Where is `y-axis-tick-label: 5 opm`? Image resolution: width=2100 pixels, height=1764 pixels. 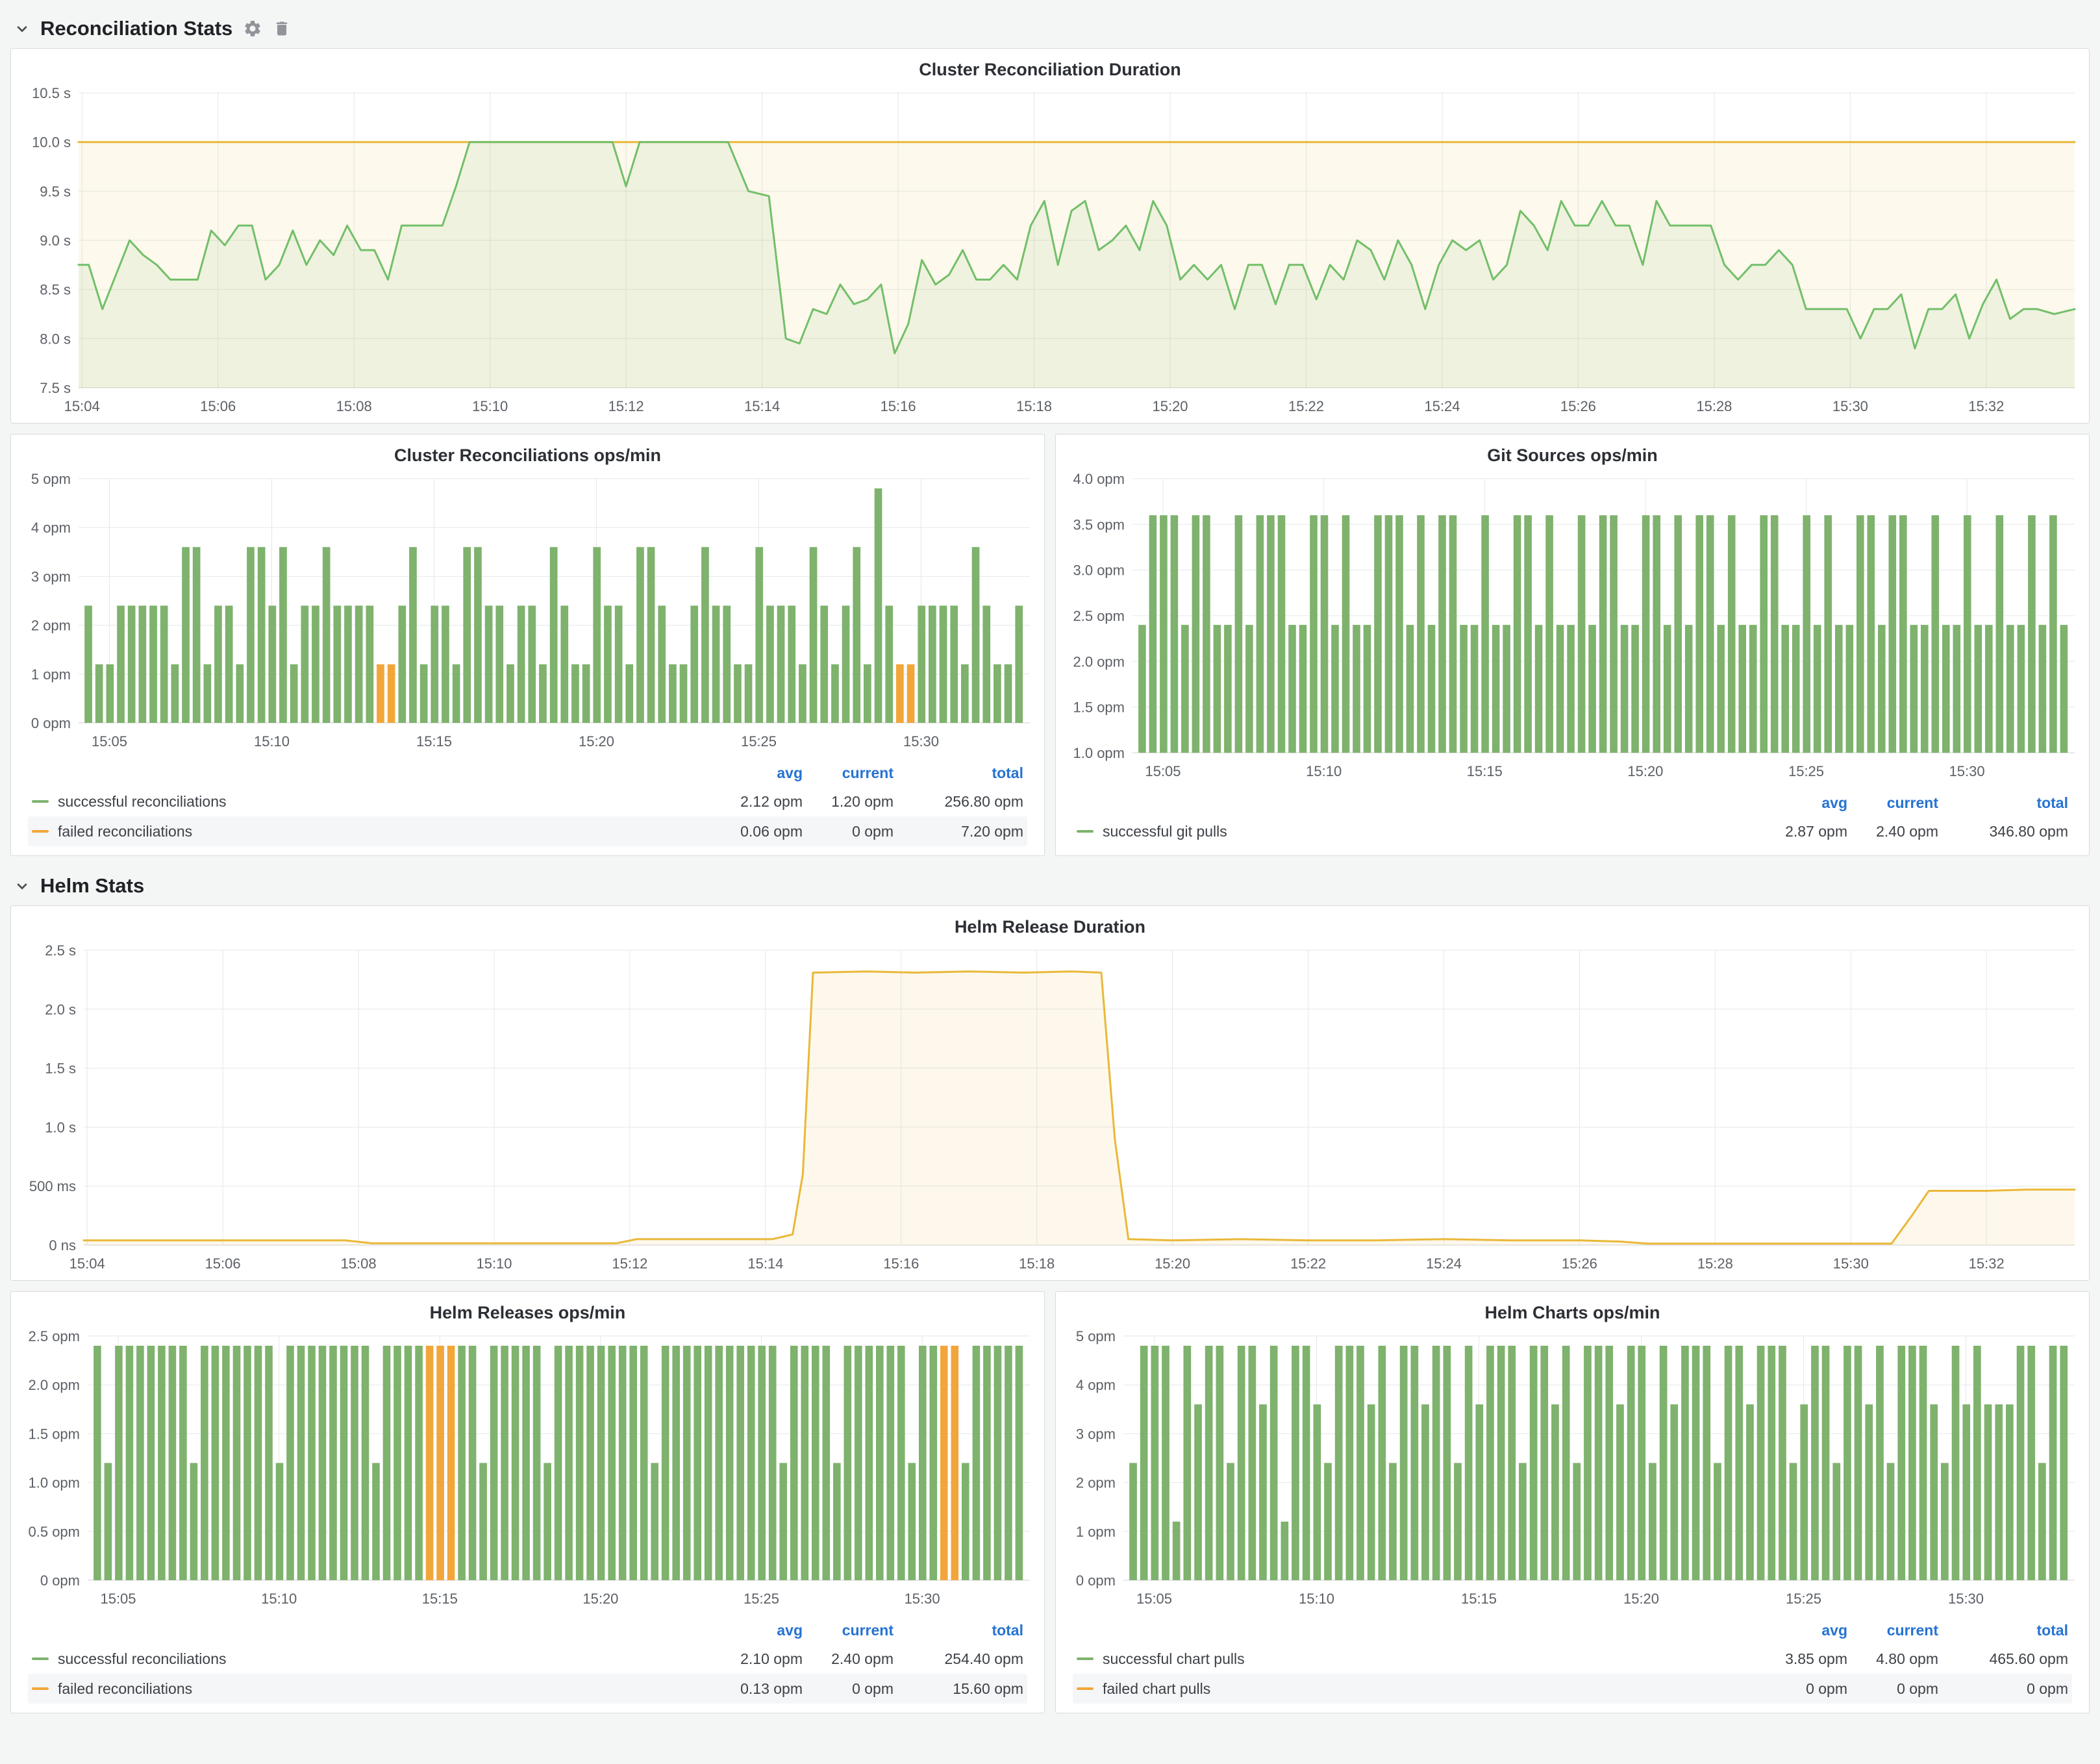
y-axis-tick-label: 5 opm is located at coordinates (1096, 1336).